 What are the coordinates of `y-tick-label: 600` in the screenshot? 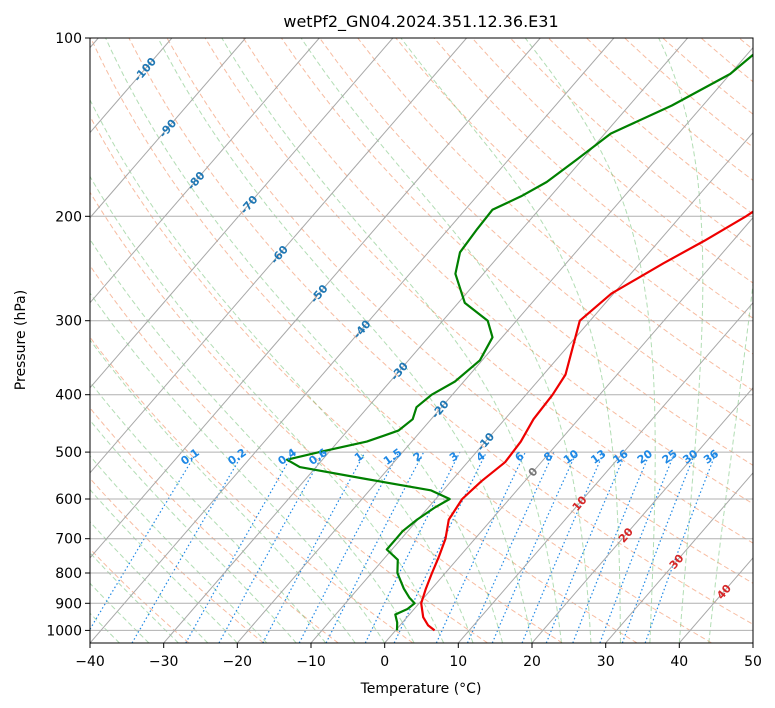 It's located at (68, 500).